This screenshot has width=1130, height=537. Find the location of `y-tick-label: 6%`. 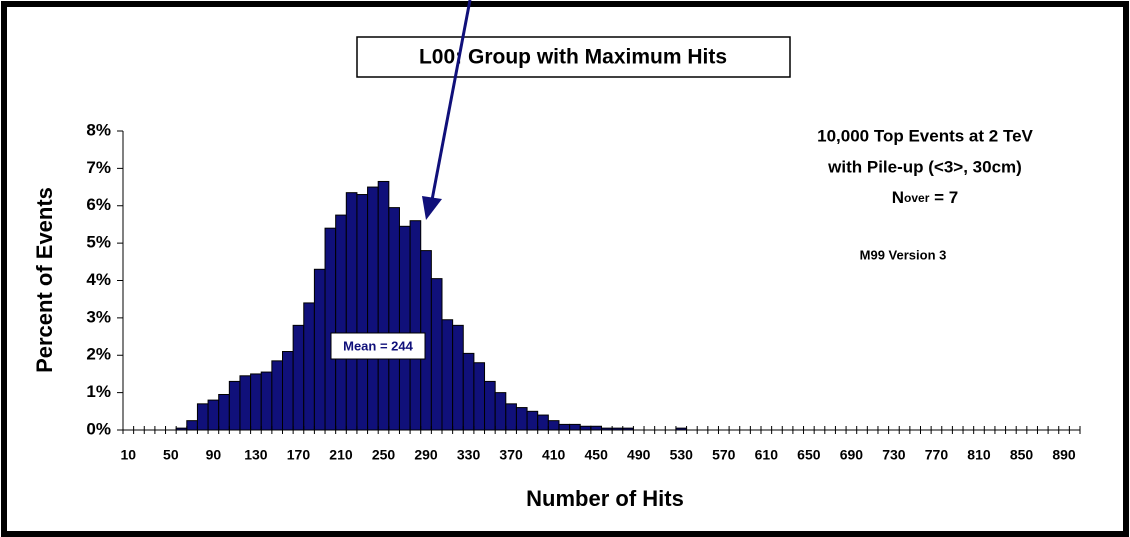

y-tick-label: 6% is located at coordinates (98, 204).